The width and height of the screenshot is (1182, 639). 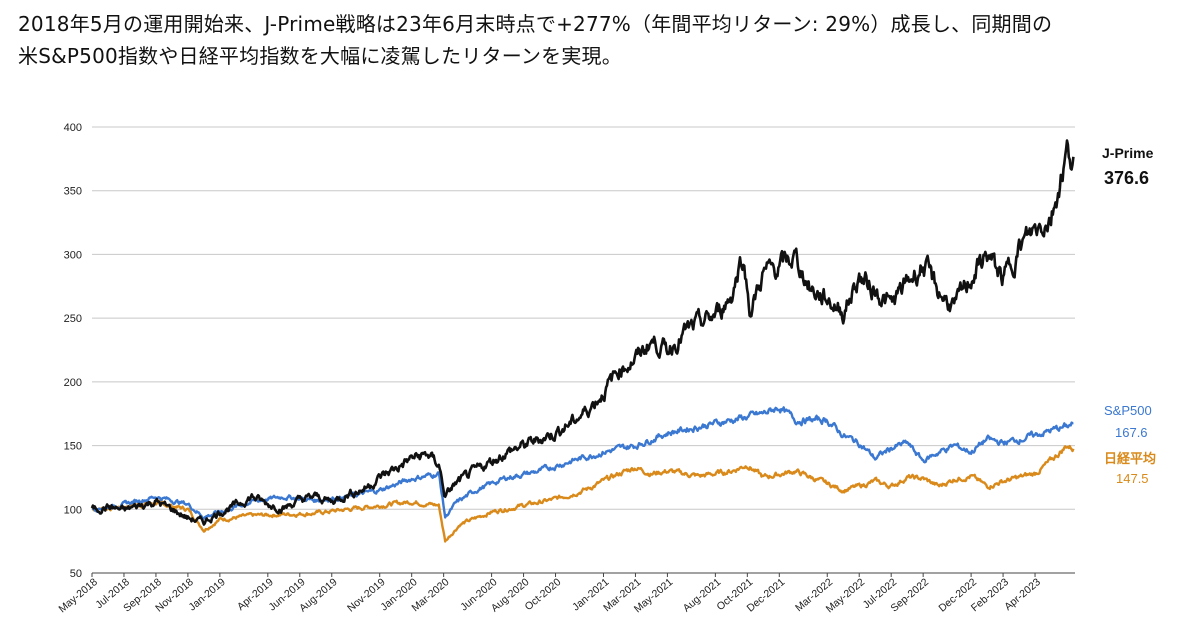 What do you see at coordinates (1128, 153) in the screenshot?
I see `legend-jprime-name: J-Prime` at bounding box center [1128, 153].